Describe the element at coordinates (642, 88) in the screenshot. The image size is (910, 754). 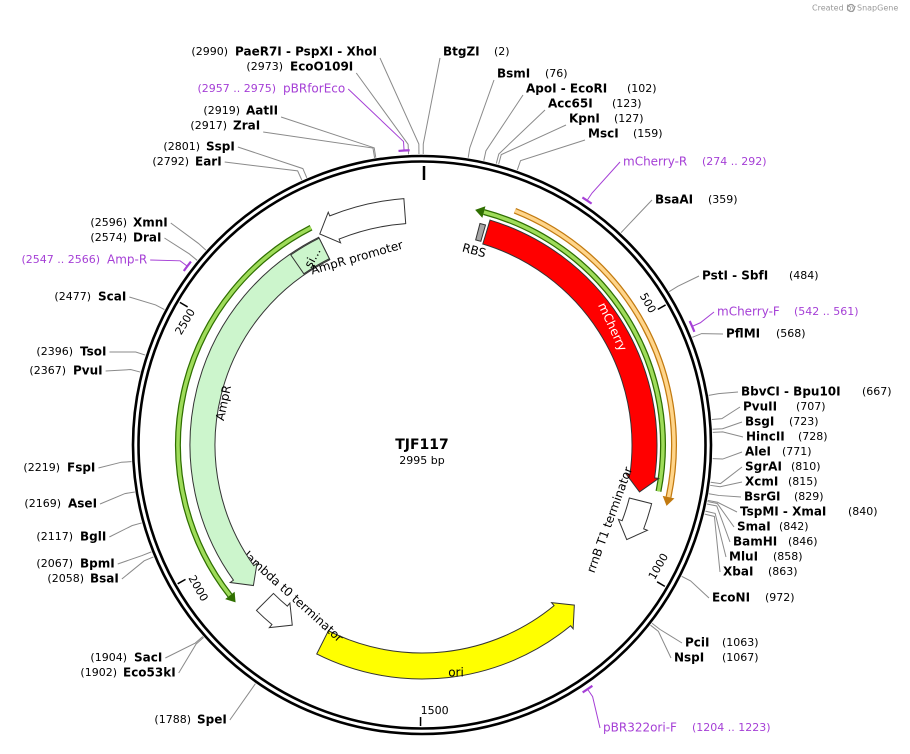
I see `site-position: (102)` at that location.